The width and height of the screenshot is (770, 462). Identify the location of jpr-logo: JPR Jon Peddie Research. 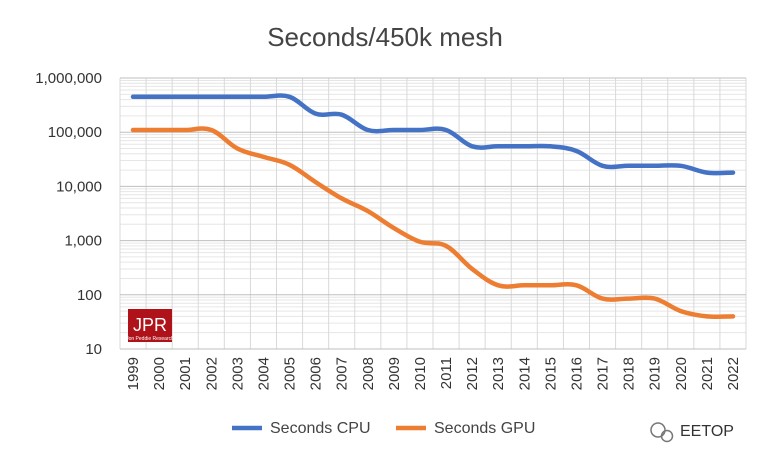
(150, 325).